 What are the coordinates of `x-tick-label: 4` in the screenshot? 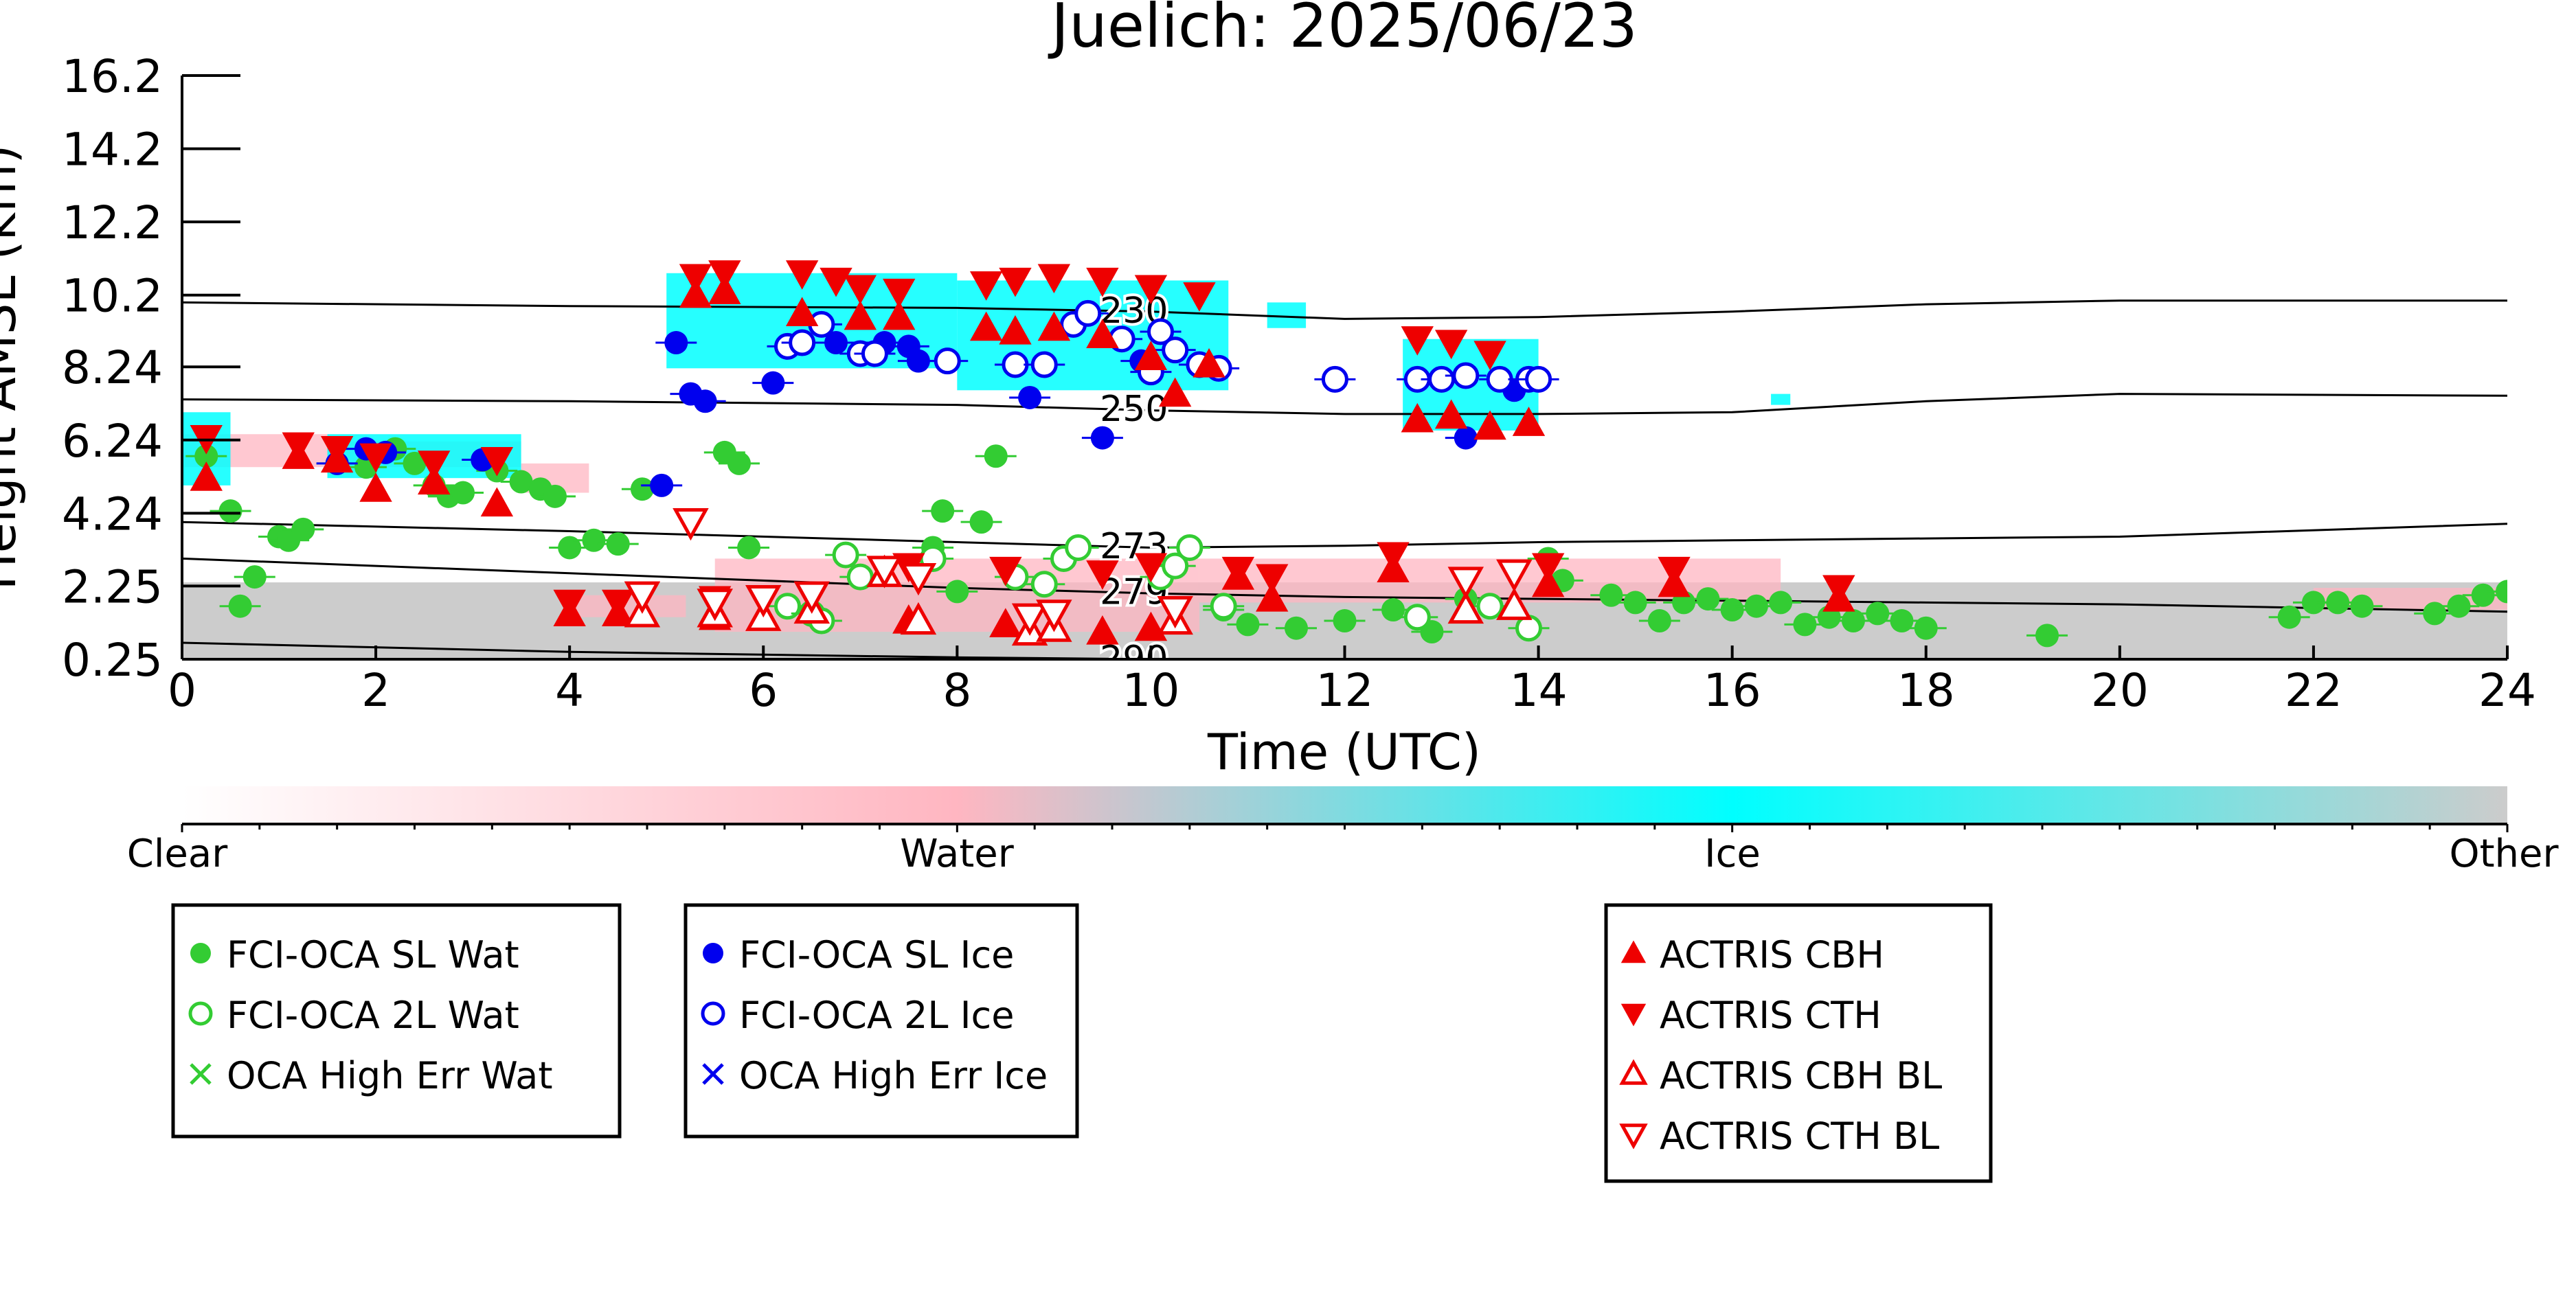 It's located at (569, 691).